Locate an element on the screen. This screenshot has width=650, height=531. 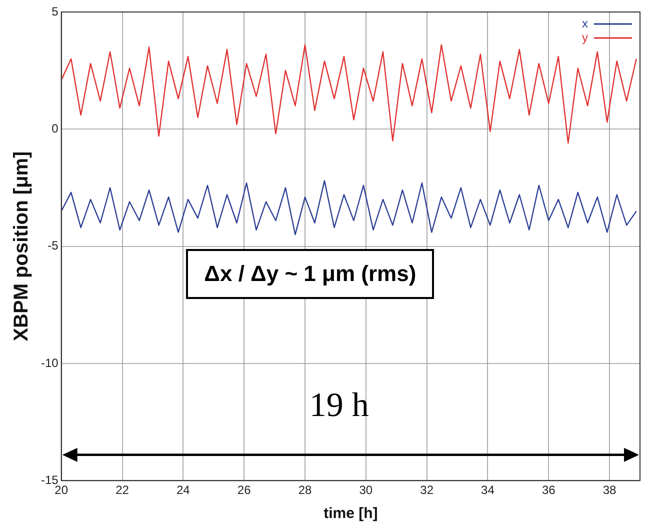
x-tick-label: 36 is located at coordinates (549, 490).